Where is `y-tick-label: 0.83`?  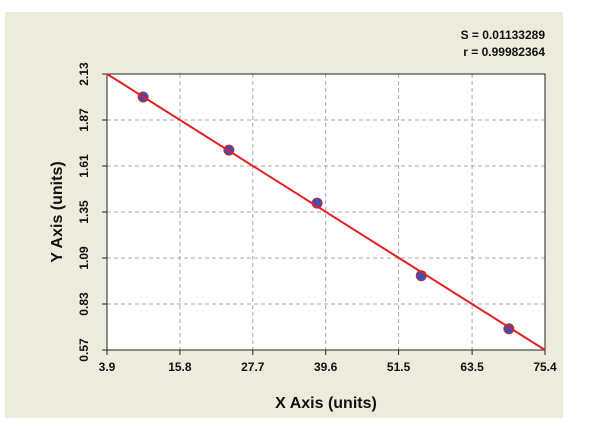 y-tick-label: 0.83 is located at coordinates (84, 304).